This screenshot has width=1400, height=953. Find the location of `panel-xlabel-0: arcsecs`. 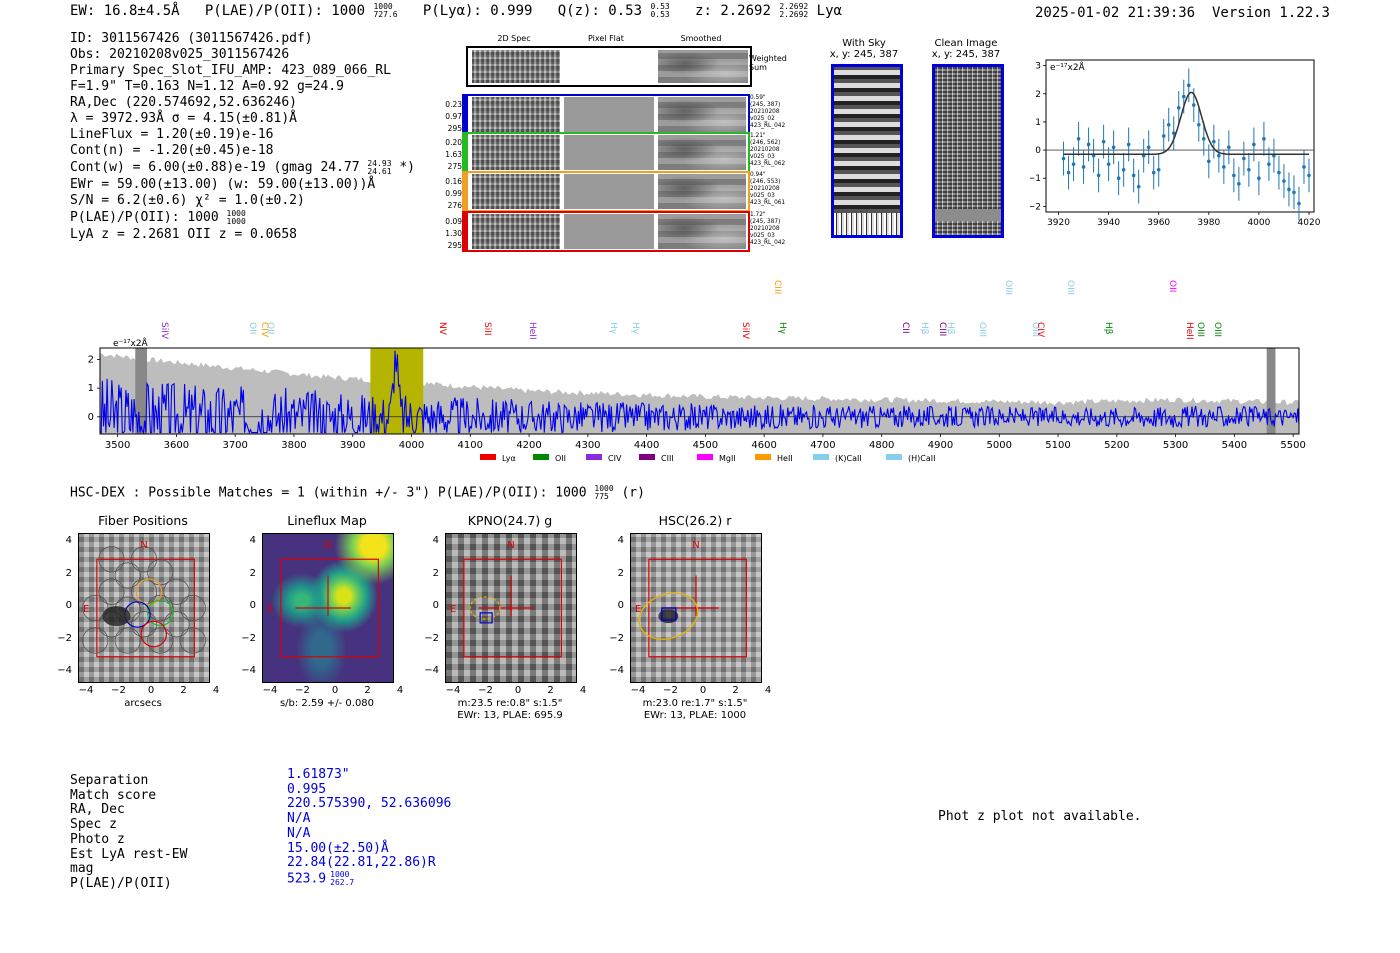

panel-xlabel-0: arcsecs is located at coordinates (143, 703).